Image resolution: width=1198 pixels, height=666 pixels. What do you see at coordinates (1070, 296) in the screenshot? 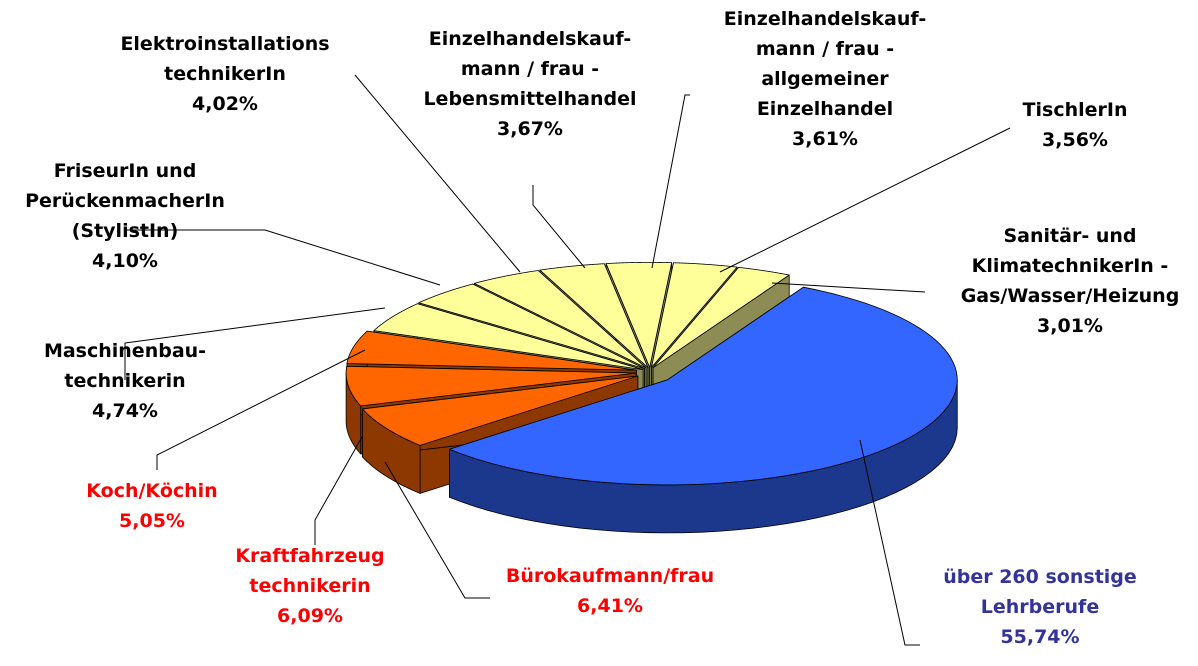
I see `label-line: Gas/Wasser/Heizung` at bounding box center [1070, 296].